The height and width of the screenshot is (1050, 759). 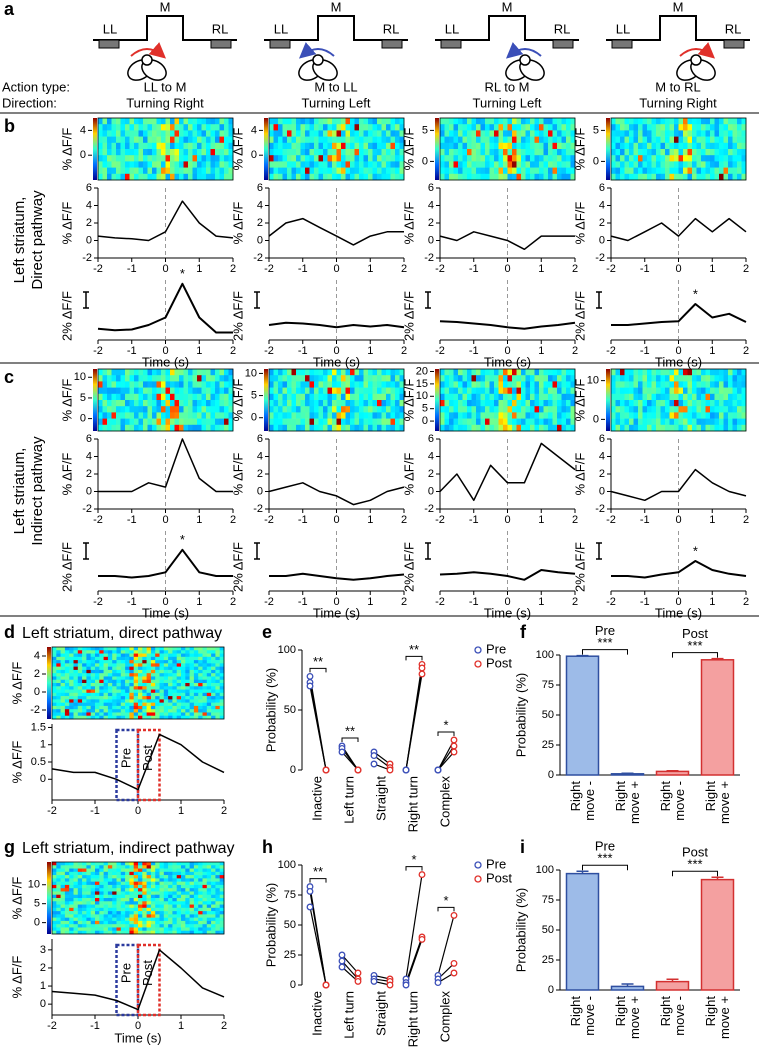 I want to click on data-point, so click(x=310, y=676).